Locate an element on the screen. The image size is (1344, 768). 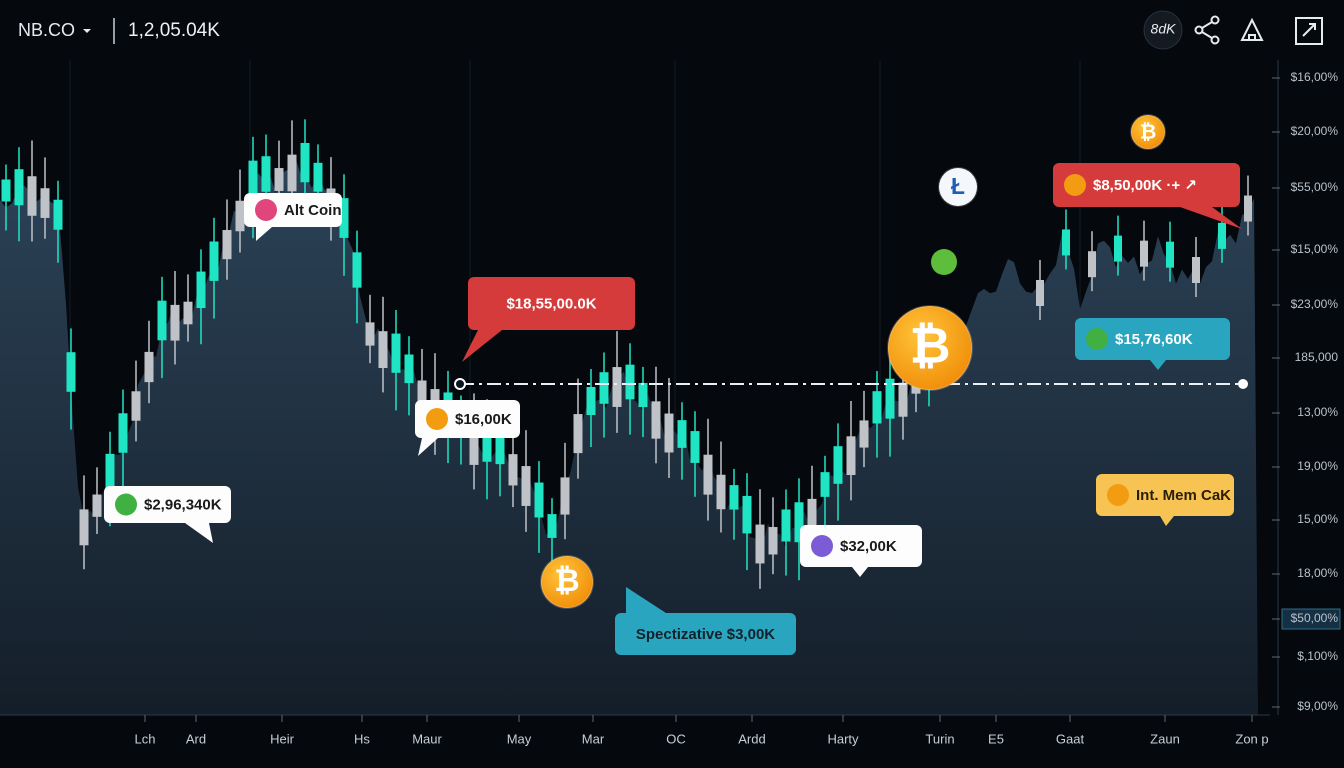
share-icon is located at coordinates (1207, 30).